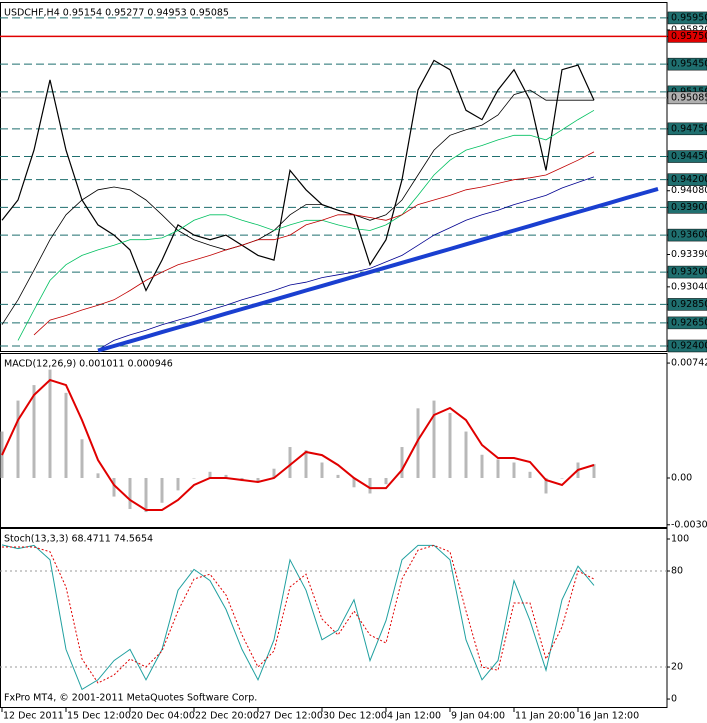 This screenshot has height=723, width=707. I want to click on y-tick-label: 100, so click(680, 539).